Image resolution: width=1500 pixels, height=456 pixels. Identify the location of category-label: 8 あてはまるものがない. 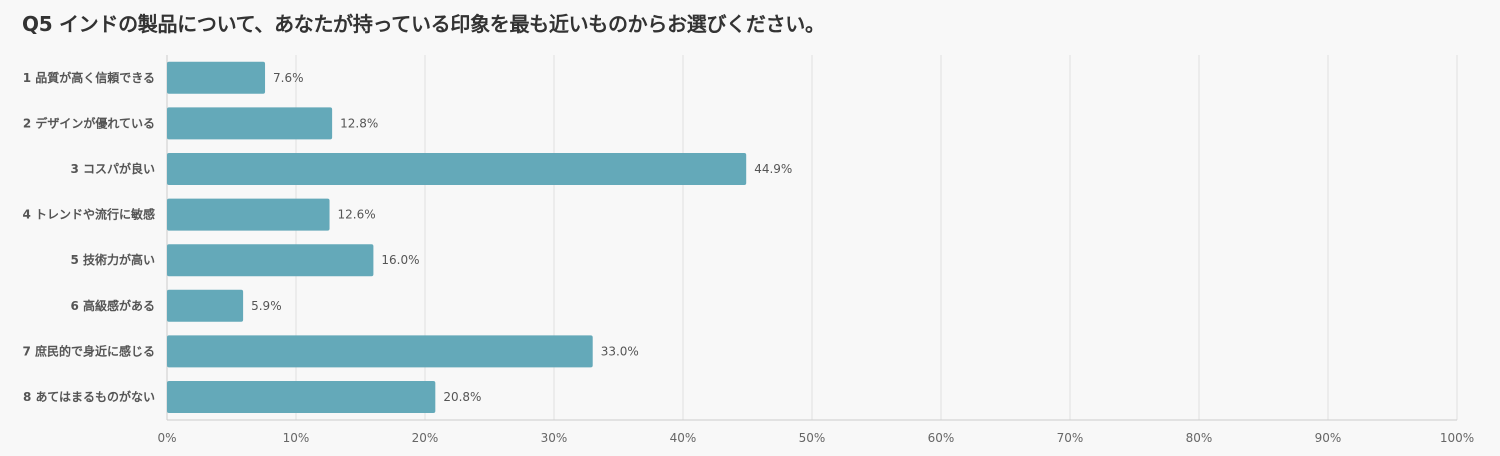
(89, 396).